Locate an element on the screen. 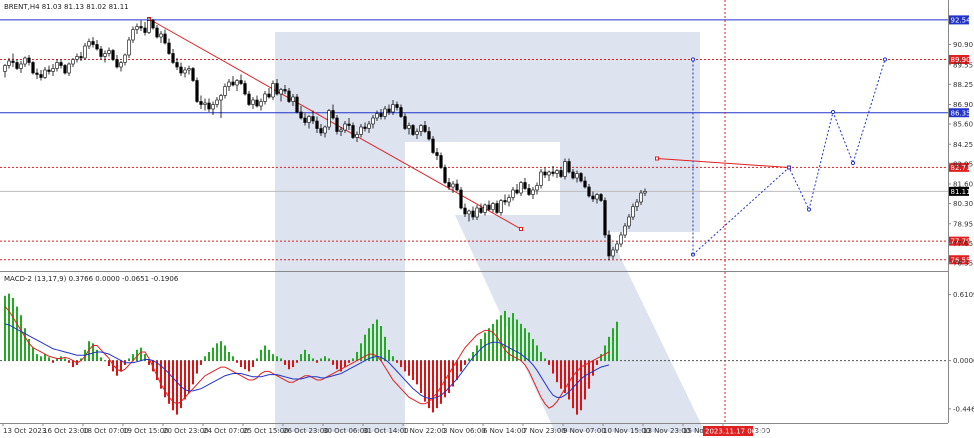 This screenshot has width=974, height=438. forecast-point is located at coordinates (833, 112).